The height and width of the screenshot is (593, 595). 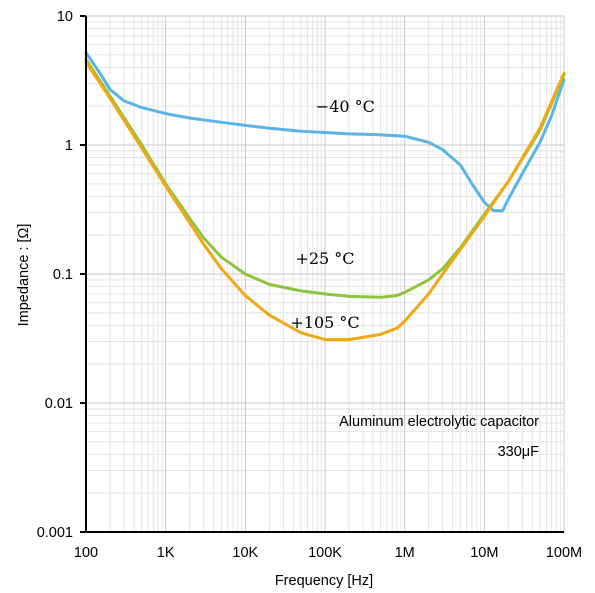 I want to click on x-tick-label: 1K, so click(x=166, y=553).